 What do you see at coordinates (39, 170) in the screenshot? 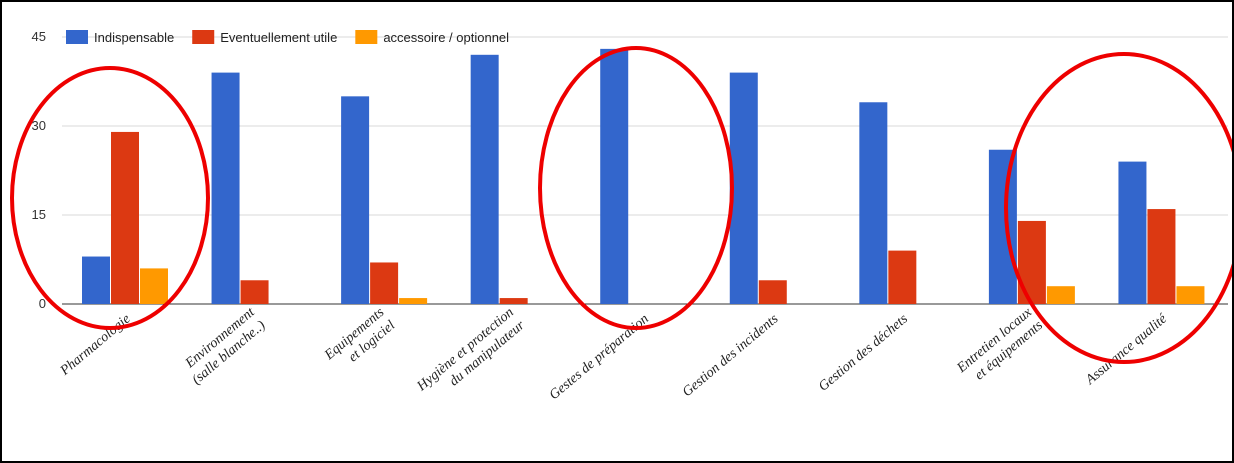
I see `y-axis-ticks: 0 15 30 45` at bounding box center [39, 170].